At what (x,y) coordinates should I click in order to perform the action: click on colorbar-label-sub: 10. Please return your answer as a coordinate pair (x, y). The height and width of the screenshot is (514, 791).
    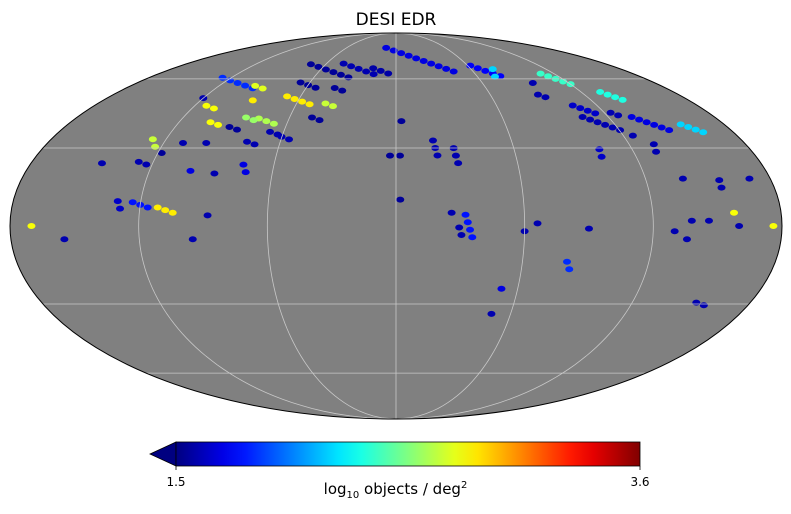
    Looking at the image, I should click on (353, 495).